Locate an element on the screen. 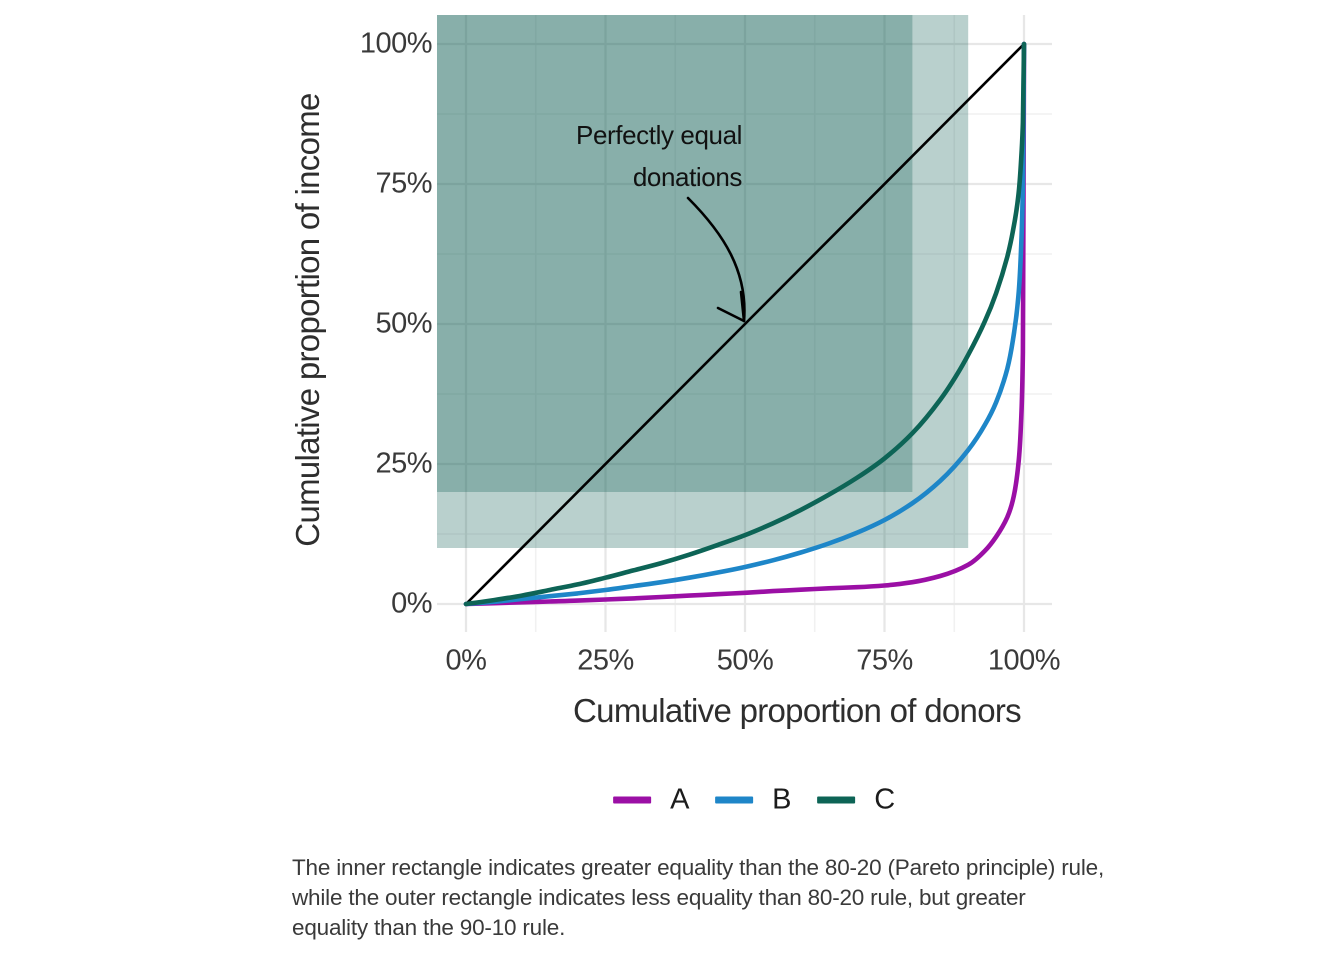  y-tick-label: 0% is located at coordinates (411, 603).